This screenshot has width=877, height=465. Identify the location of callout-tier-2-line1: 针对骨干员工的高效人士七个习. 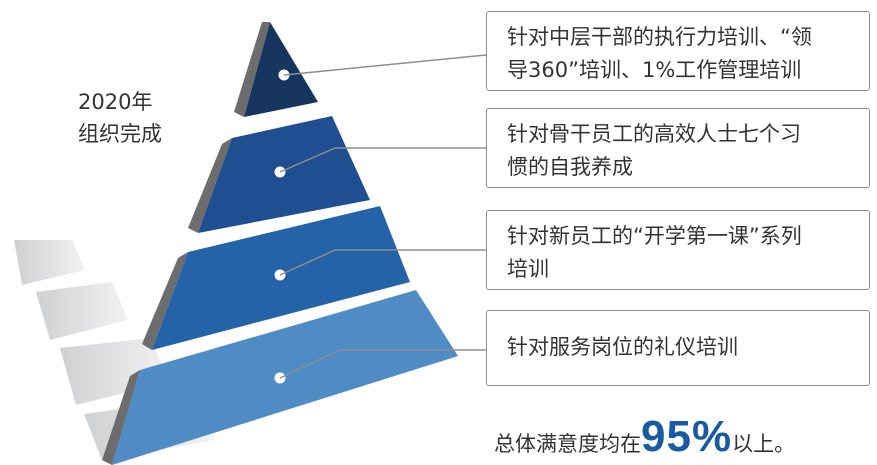
(654, 134).